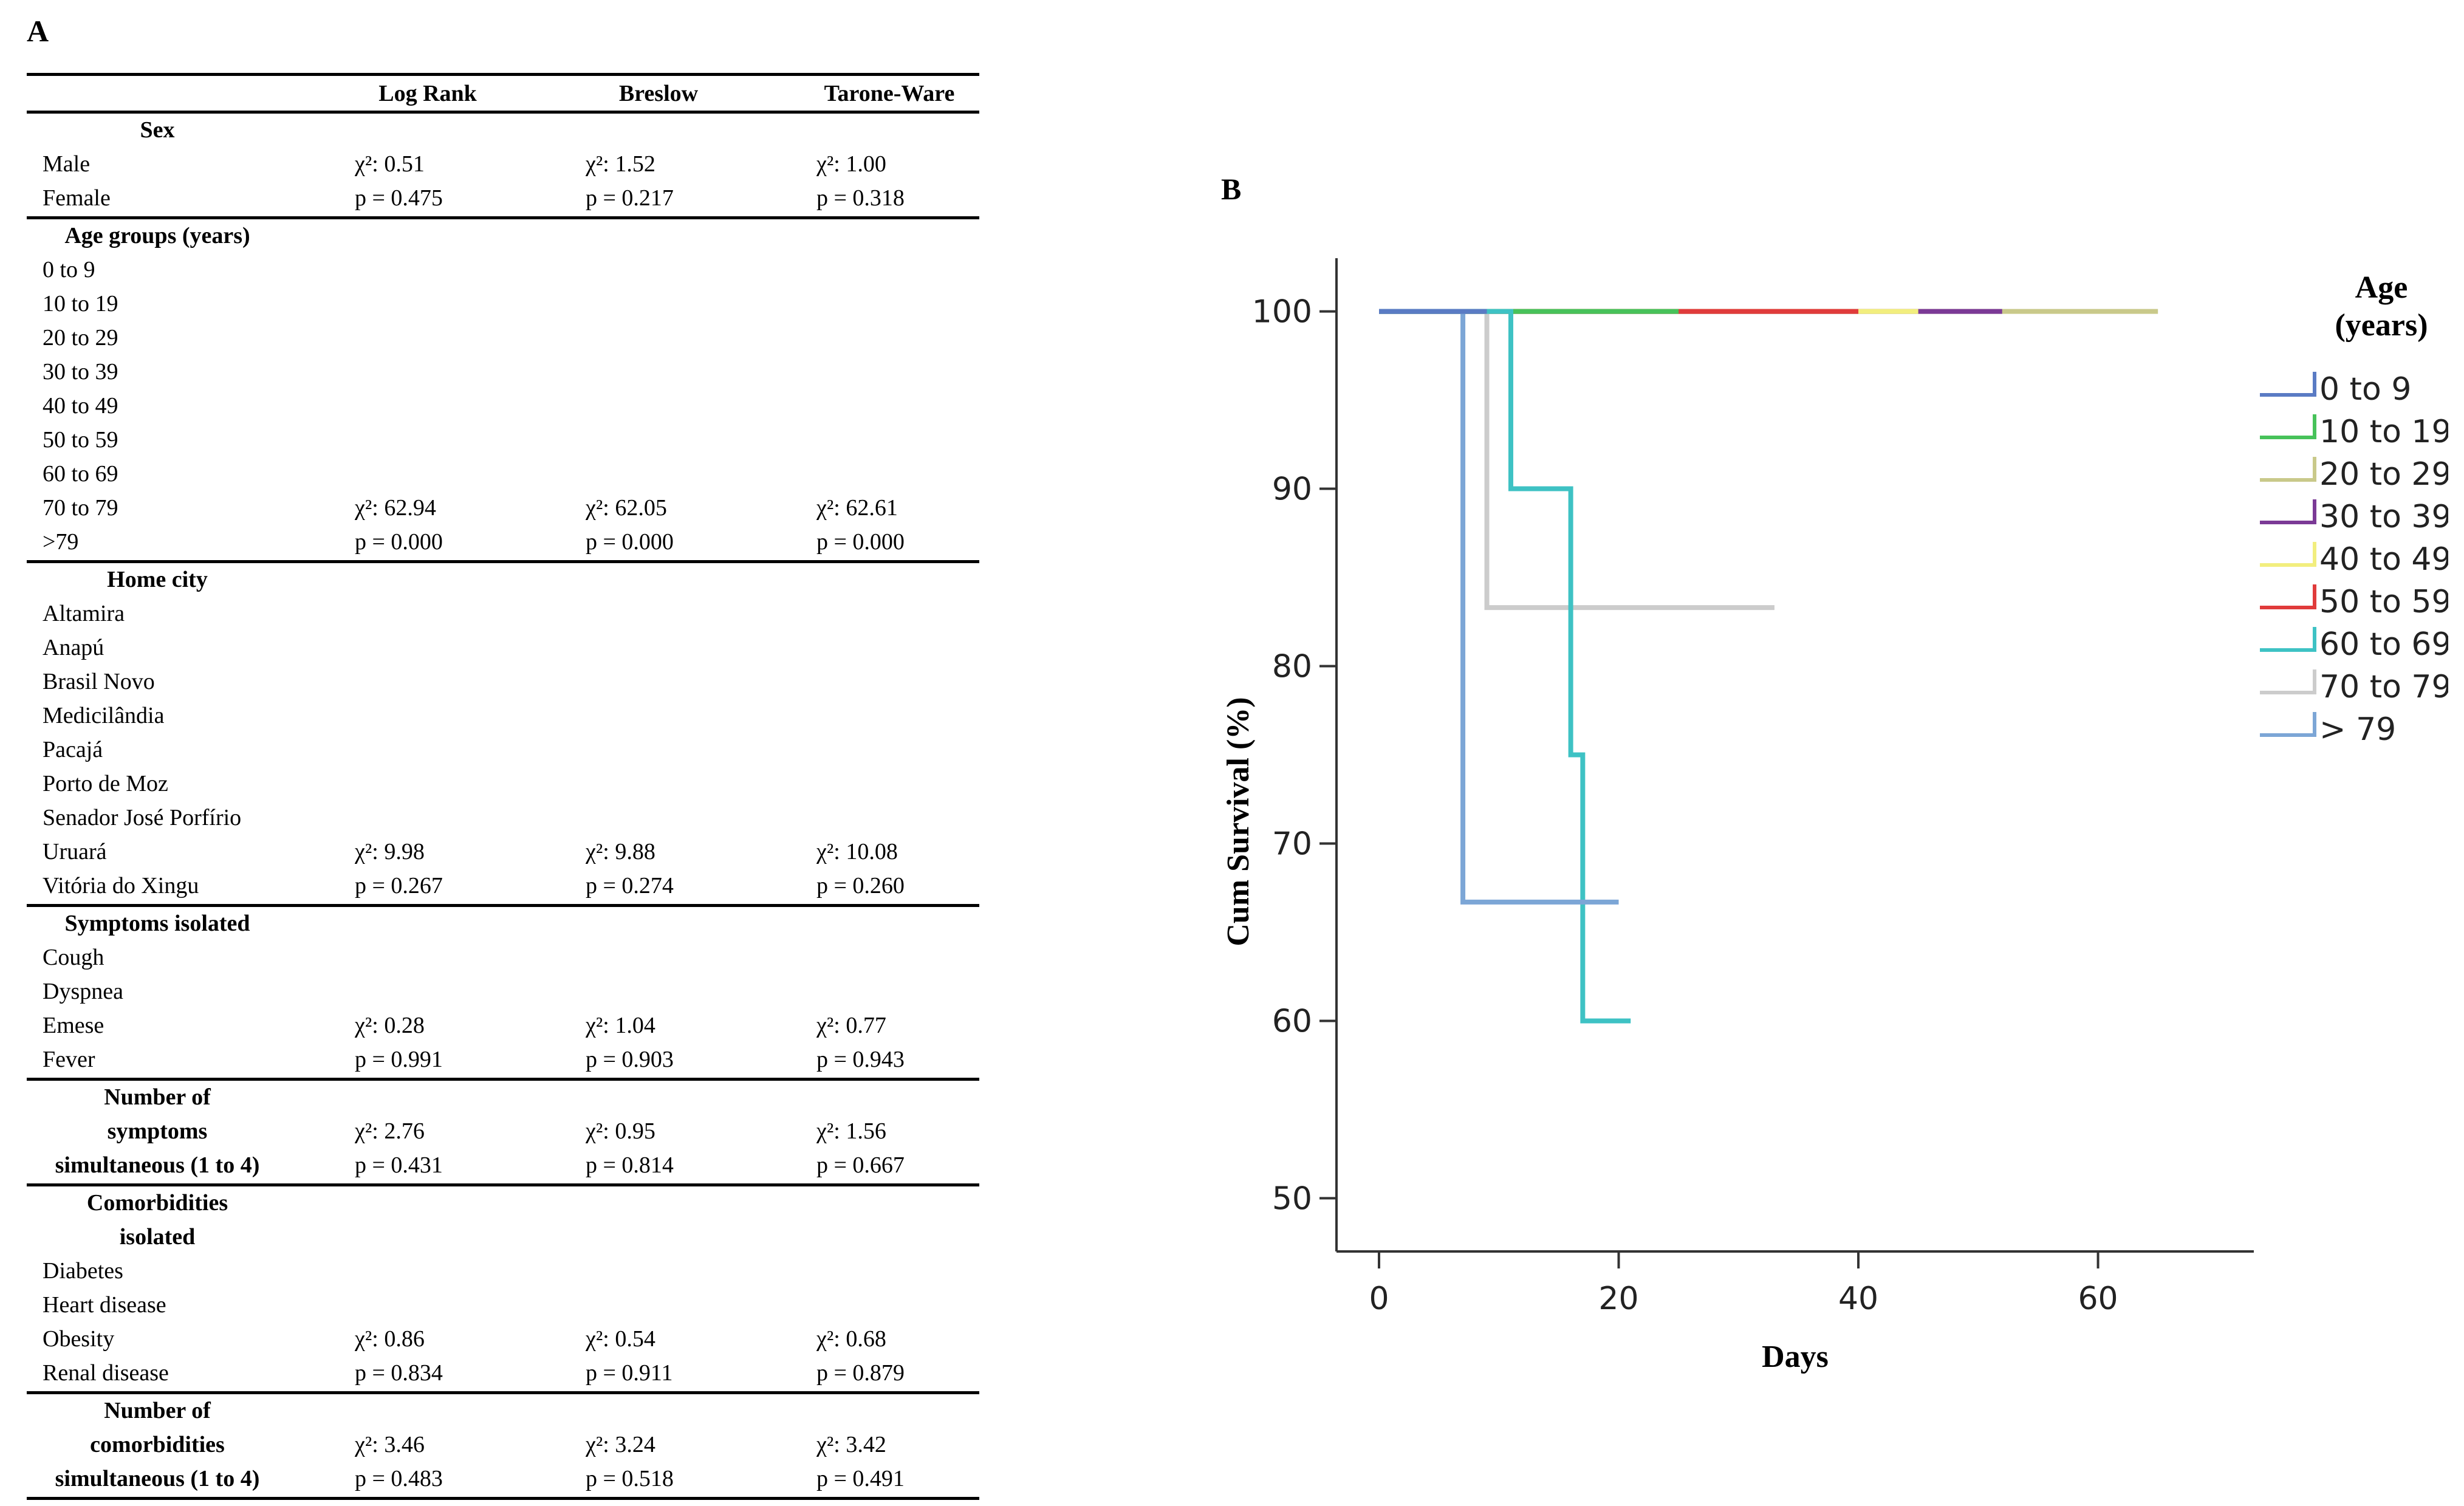  I want to click on chi-square-value: χ²: 0.86, so click(390, 1339).